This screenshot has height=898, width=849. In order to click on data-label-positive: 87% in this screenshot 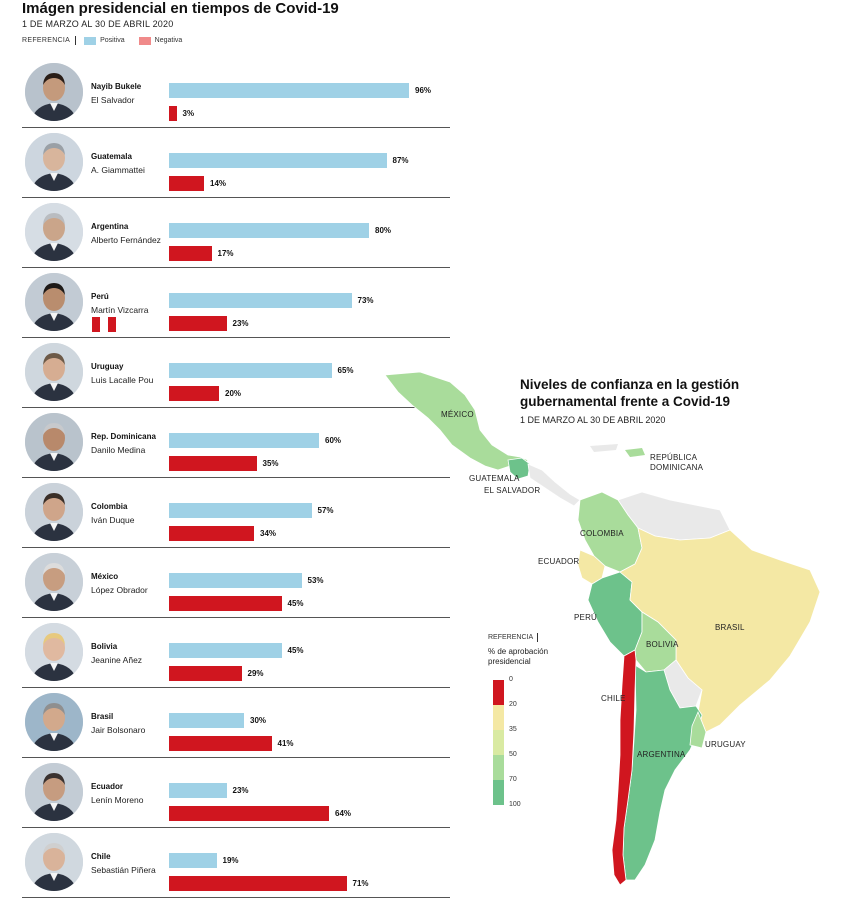, I will do `click(400, 160)`.